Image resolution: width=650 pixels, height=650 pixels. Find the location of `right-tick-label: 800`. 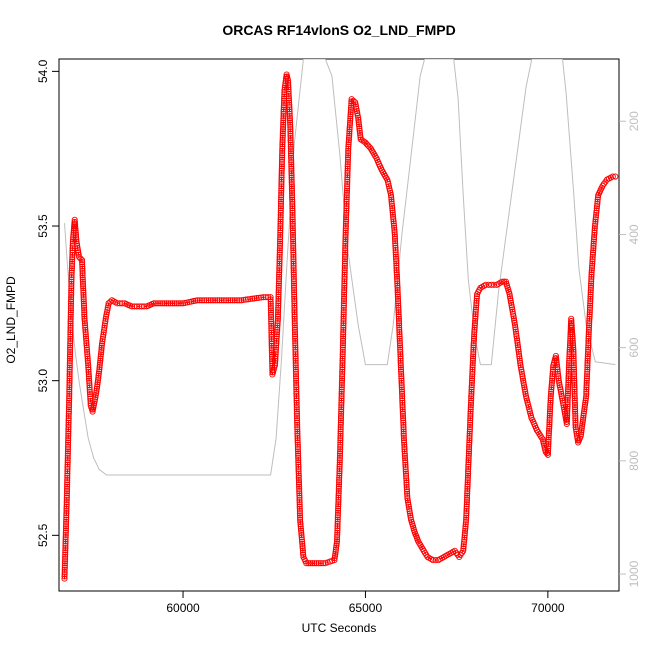

right-tick-label: 800 is located at coordinates (634, 460).